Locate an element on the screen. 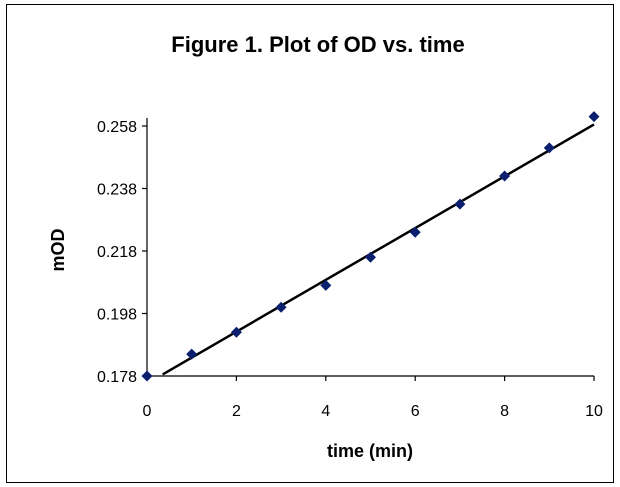 The height and width of the screenshot is (487, 620). y-axis-title: mOD is located at coordinates (58, 249).